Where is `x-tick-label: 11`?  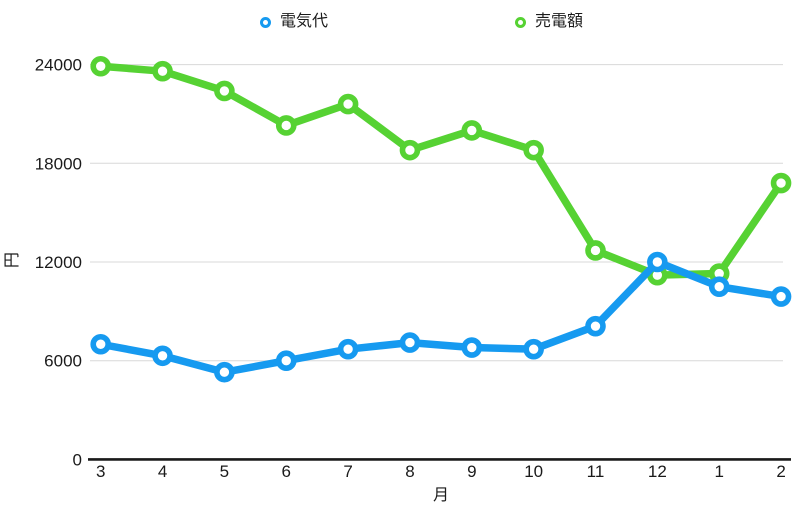
x-tick-label: 11 is located at coordinates (596, 471).